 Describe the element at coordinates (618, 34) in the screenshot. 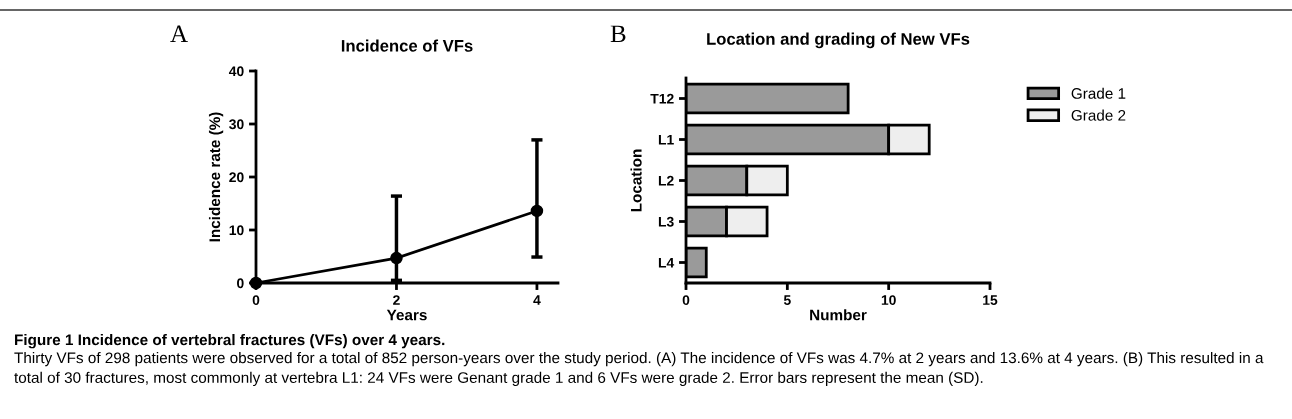

I see `text: B` at that location.